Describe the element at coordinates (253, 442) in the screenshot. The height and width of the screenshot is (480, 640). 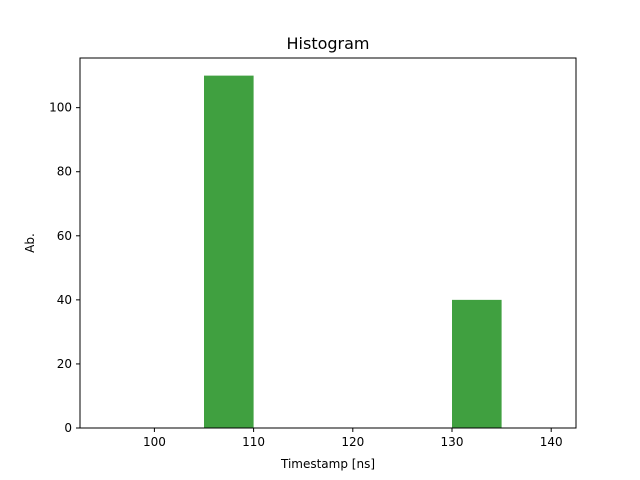
I see `x-tick-label: 110` at that location.